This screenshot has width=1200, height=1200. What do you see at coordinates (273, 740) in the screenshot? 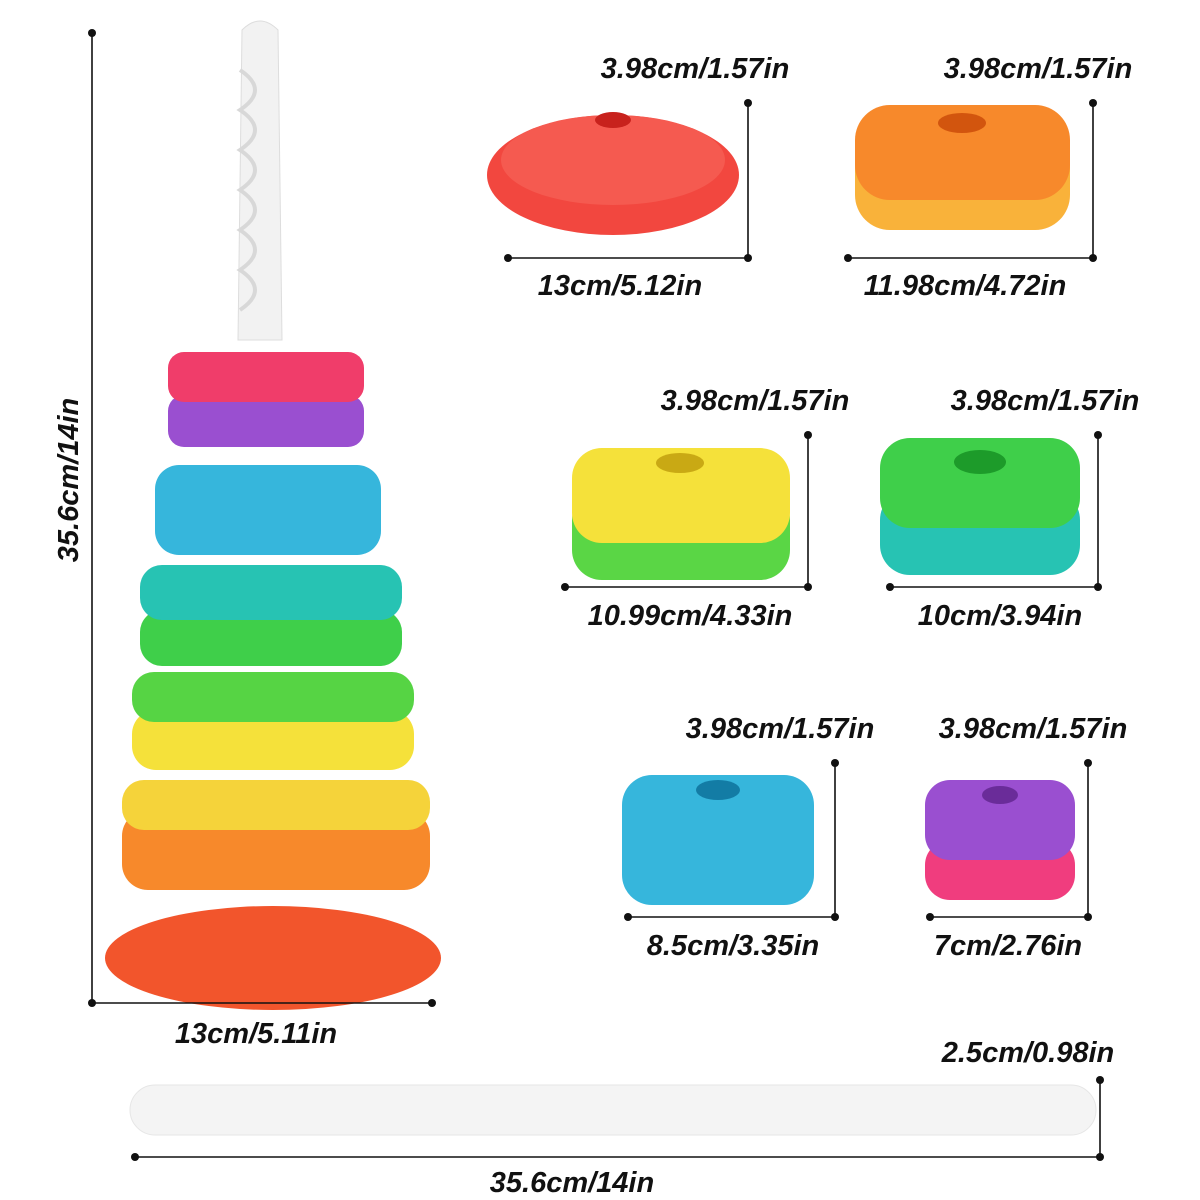
I see `tower-yellow-green-ring` at bounding box center [273, 740].